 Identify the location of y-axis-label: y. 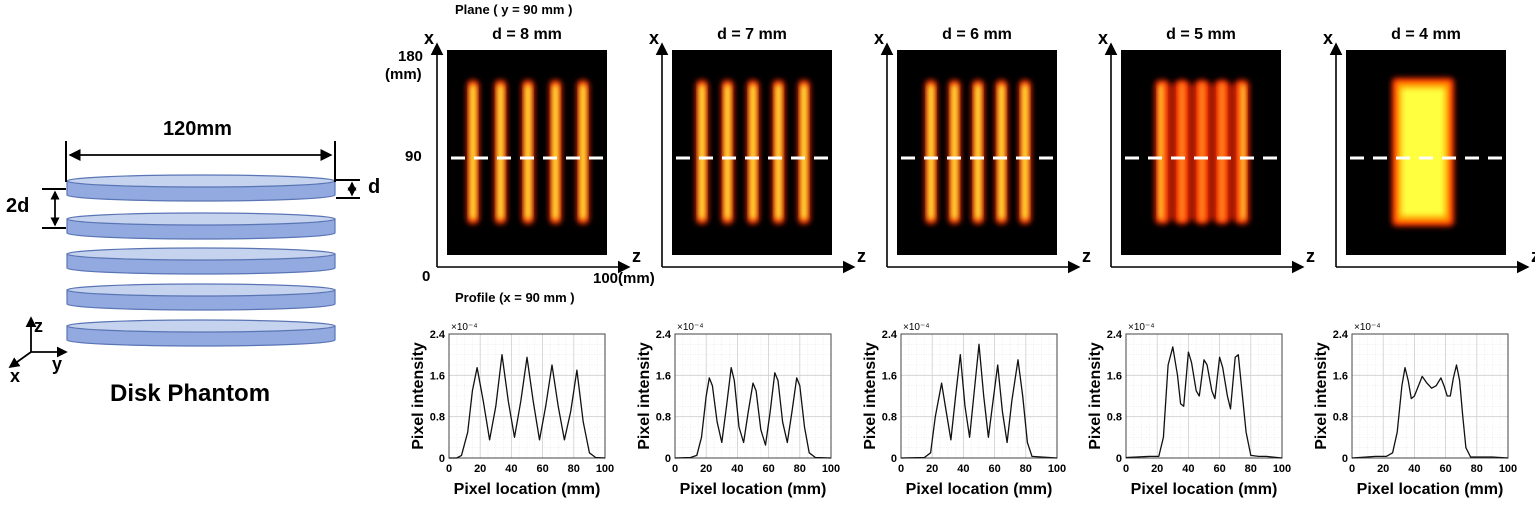
(57, 364).